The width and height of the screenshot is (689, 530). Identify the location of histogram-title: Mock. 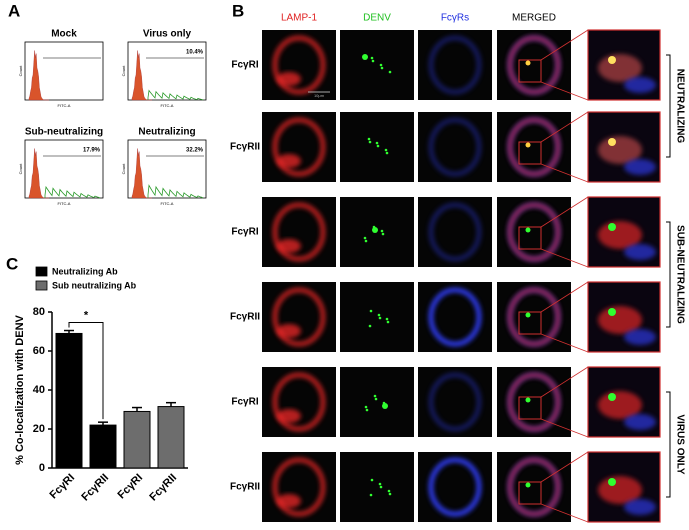
(64, 34).